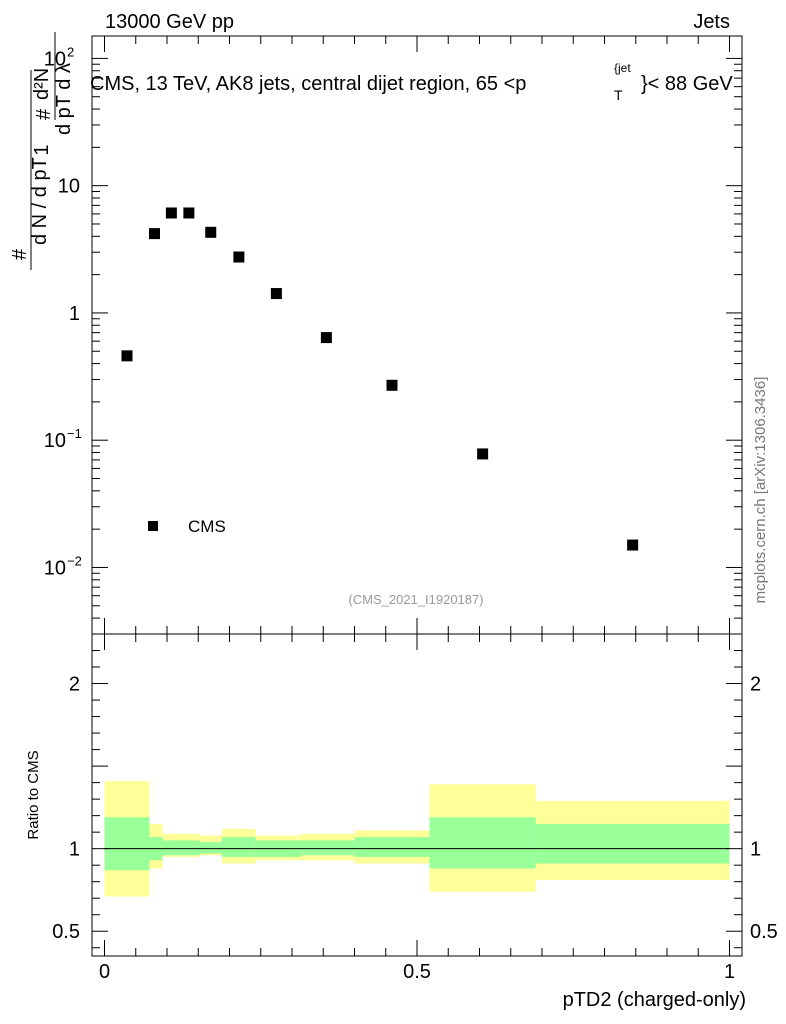 The width and height of the screenshot is (786, 1024). Describe the element at coordinates (74, 314) in the screenshot. I see `main-y-tick-label: 1` at that location.